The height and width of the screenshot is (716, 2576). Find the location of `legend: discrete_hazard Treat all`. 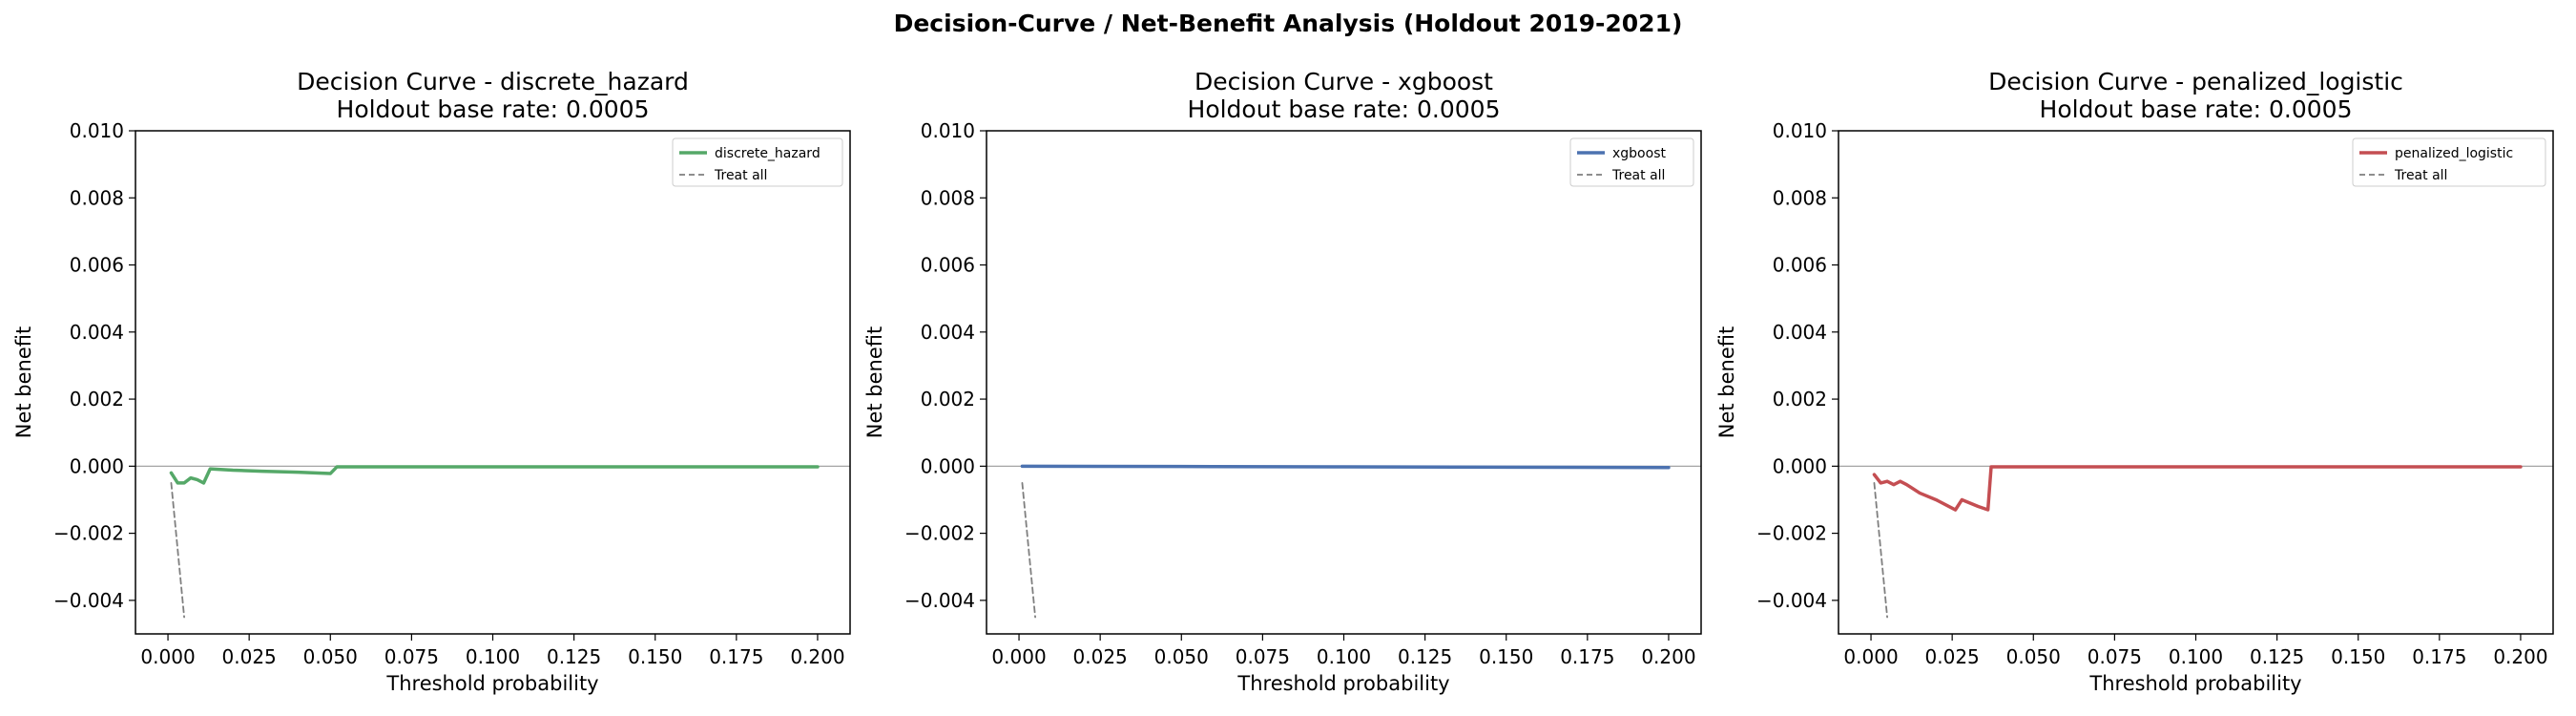

legend: discrete_hazard Treat all is located at coordinates (757, 162).